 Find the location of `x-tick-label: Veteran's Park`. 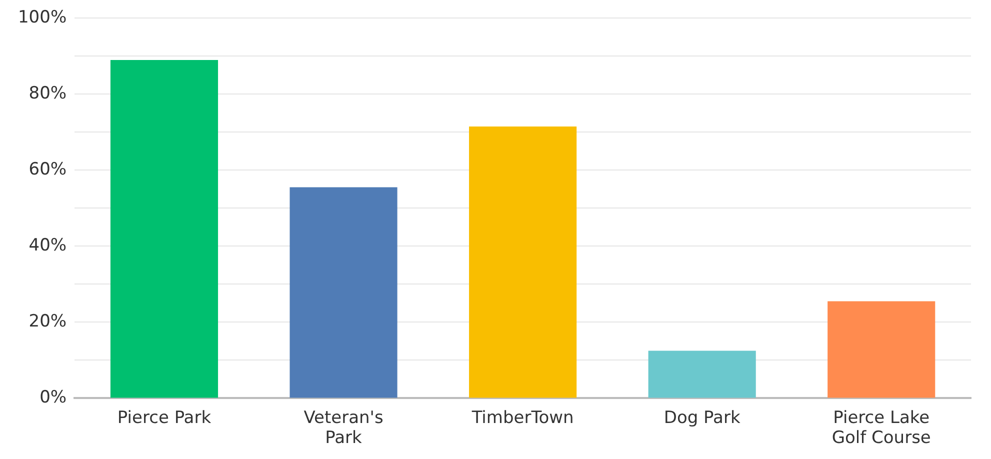

x-tick-label: Veteran's Park is located at coordinates (344, 428).